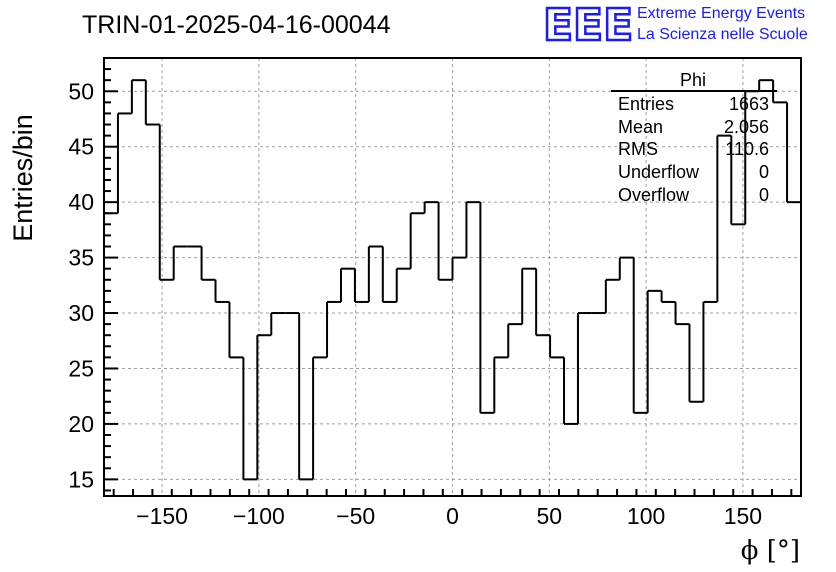 The height and width of the screenshot is (572, 836). Describe the element at coordinates (236, 25) in the screenshot. I see `chart-title: TRIN-01-2025-04-16-00044` at that location.